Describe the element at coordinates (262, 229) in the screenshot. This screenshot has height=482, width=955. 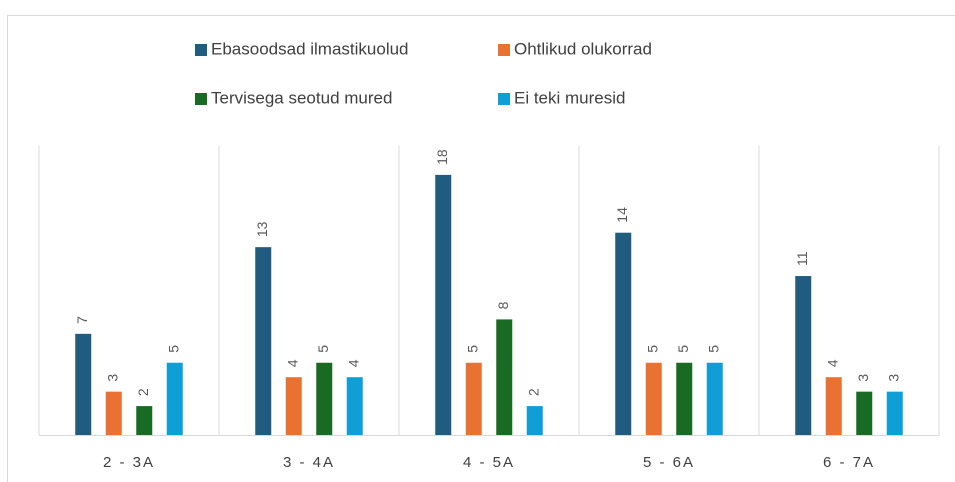
I see `data-label: 13` at that location.